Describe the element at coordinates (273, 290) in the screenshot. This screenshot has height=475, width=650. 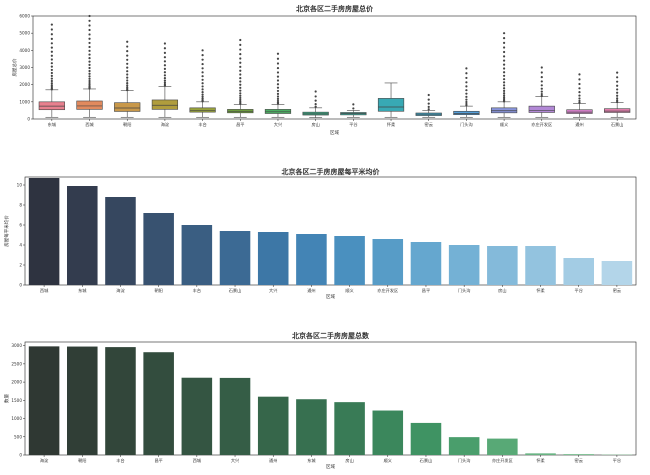
I see `x-tick-label: 大兴` at that location.